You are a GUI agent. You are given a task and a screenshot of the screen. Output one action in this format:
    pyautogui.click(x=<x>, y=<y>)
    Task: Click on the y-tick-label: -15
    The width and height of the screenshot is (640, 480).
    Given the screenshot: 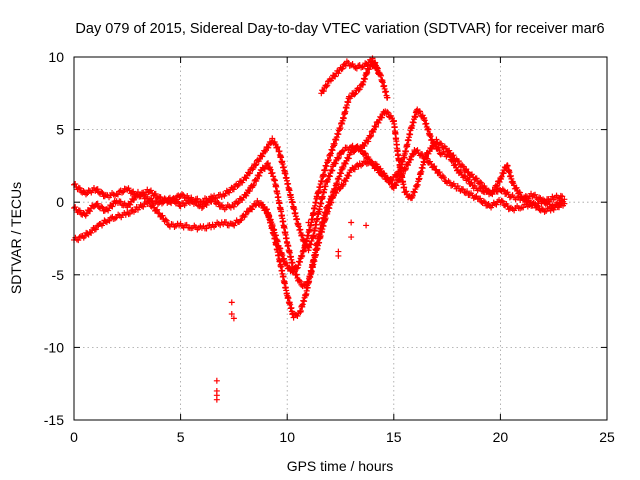 What is the action you would take?
    pyautogui.click(x=54, y=420)
    